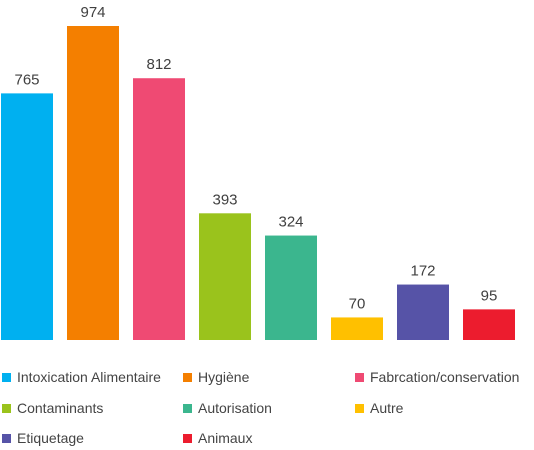 Image resolution: width=534 pixels, height=450 pixels. What do you see at coordinates (26, 79) in the screenshot?
I see `data-label-0: 765` at bounding box center [26, 79].